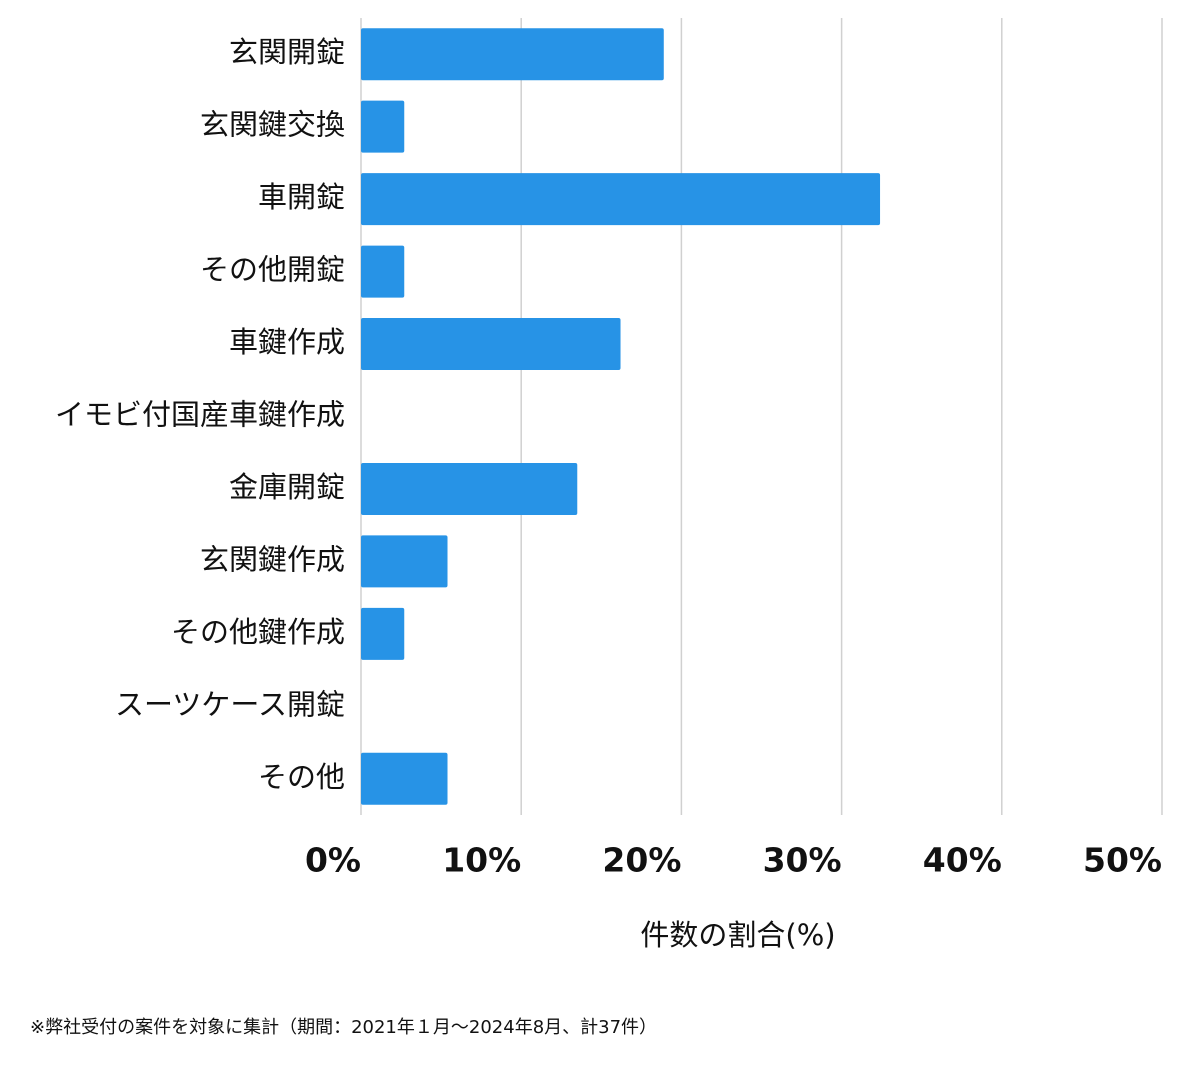  Describe the element at coordinates (287, 487) in the screenshot. I see `y-tick-label: 金庫開錠` at that location.